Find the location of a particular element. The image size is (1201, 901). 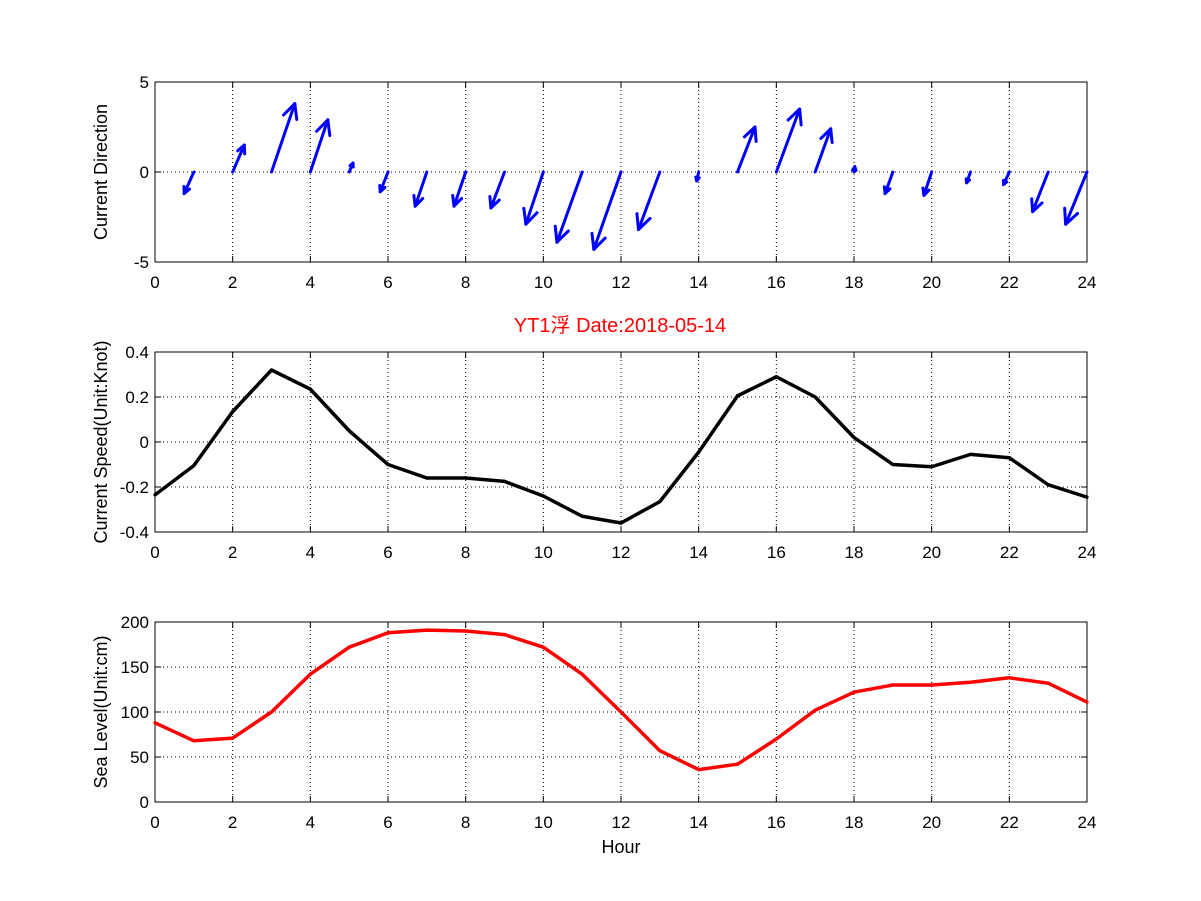

sea-level-y-tick-label: 100 is located at coordinates (135, 712).